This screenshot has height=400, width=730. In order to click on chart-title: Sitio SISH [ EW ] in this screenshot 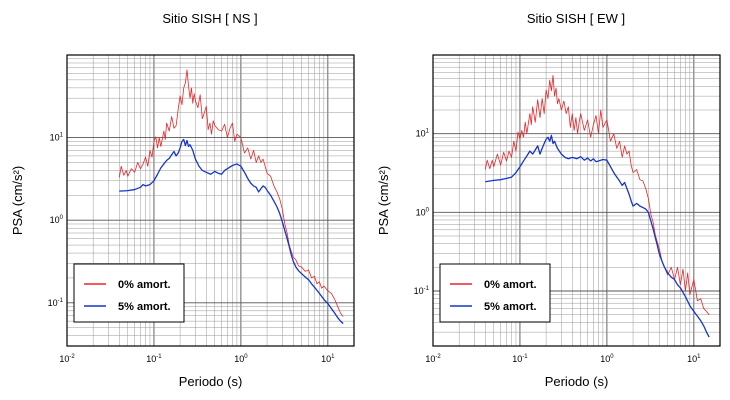, I will do `click(576, 18)`.